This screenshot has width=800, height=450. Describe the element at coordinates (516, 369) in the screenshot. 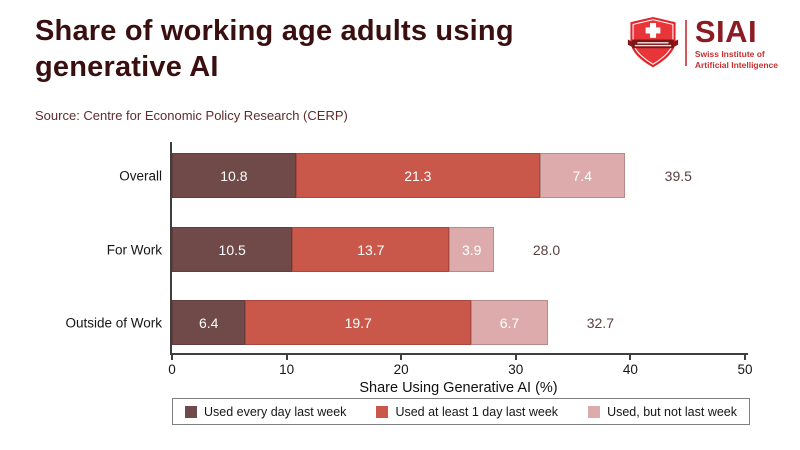

I see `x-tick-label: 30` at that location.